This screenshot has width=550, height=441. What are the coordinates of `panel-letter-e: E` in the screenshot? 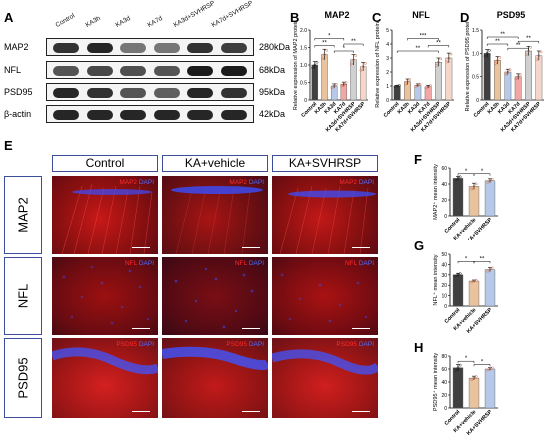 It's located at (8, 145).